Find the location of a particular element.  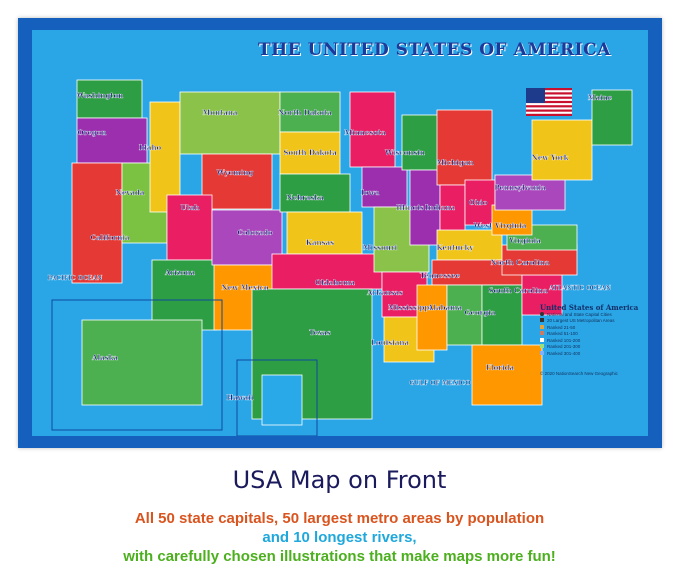

state-label: Maine is located at coordinates (600, 97).